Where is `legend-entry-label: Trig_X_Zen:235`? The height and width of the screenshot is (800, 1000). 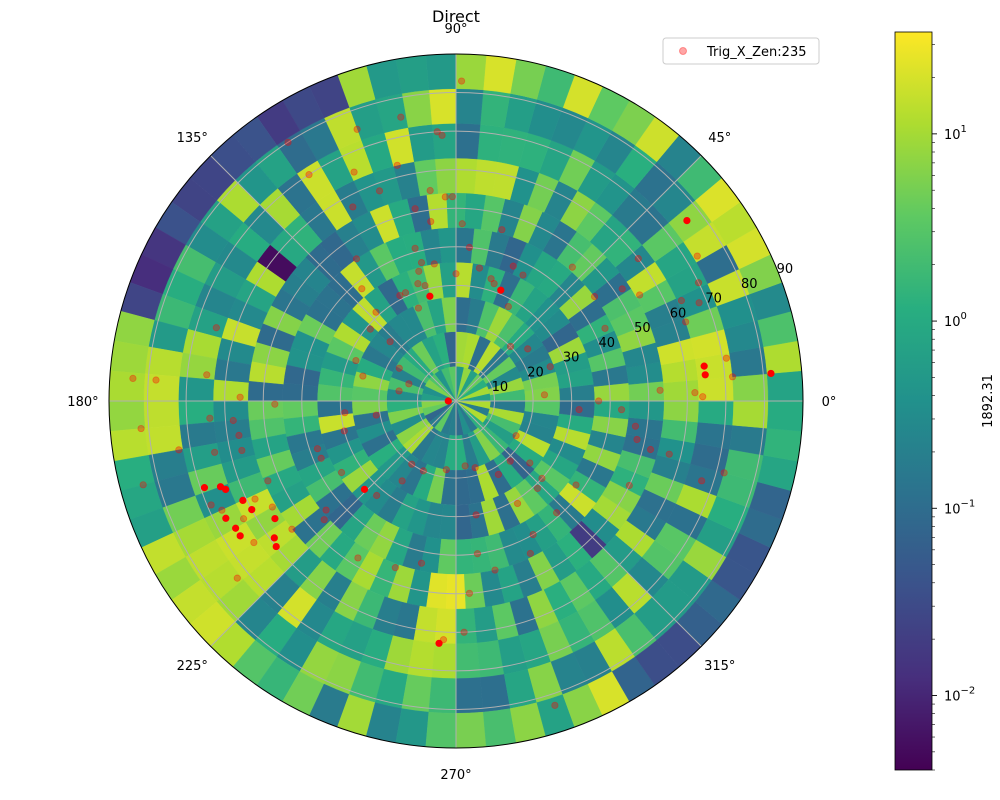
legend-entry-label: Trig_X_Zen:235 is located at coordinates (756, 52).